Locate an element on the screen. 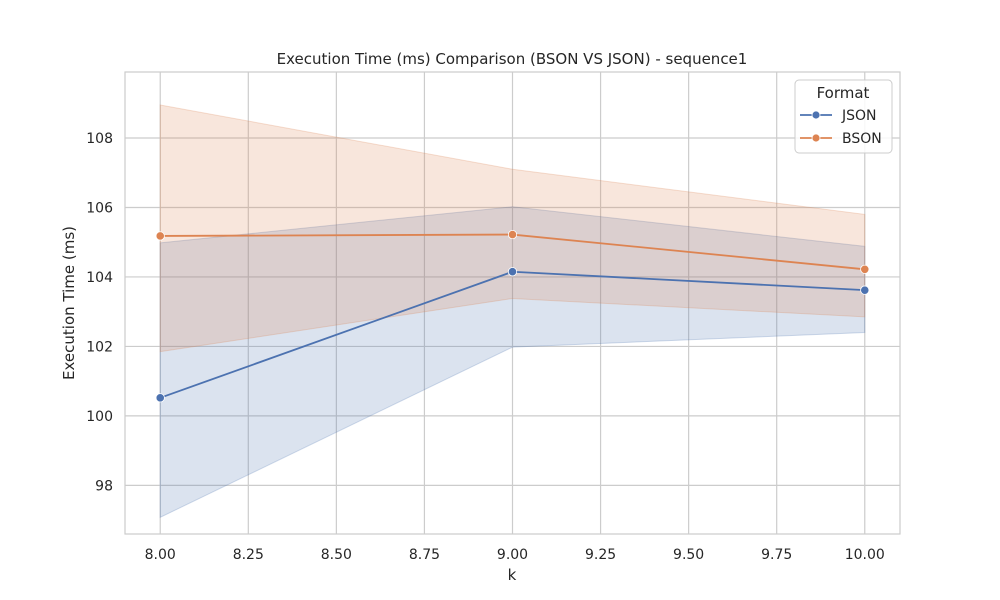 The image size is (1000, 600). legend-box is located at coordinates (843, 116).